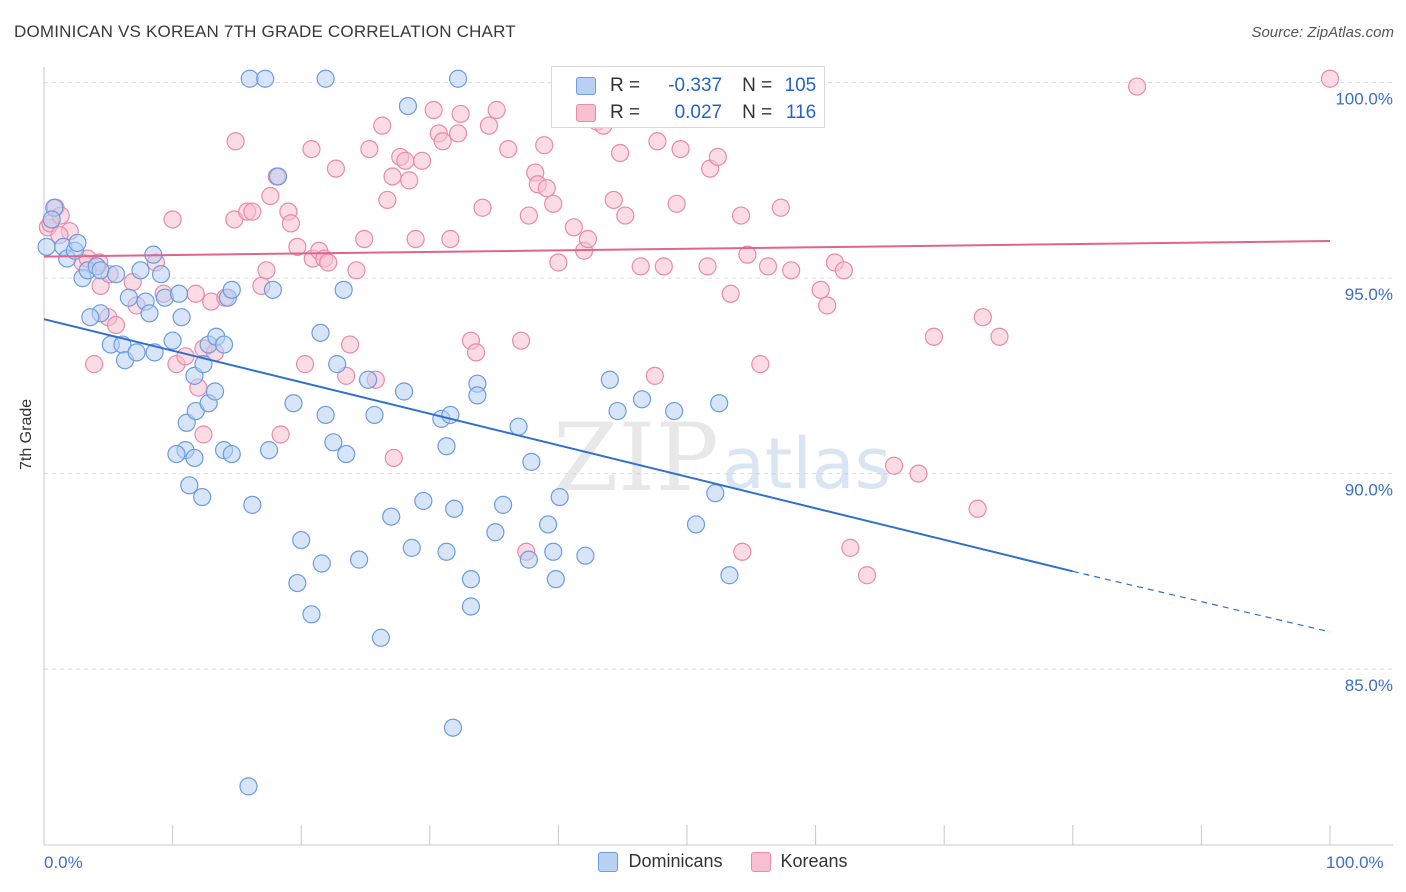 Image resolution: width=1406 pixels, height=892 pixels. Describe the element at coordinates (26, 434) in the screenshot. I see `y-axis-label: 7th Grade` at that location.